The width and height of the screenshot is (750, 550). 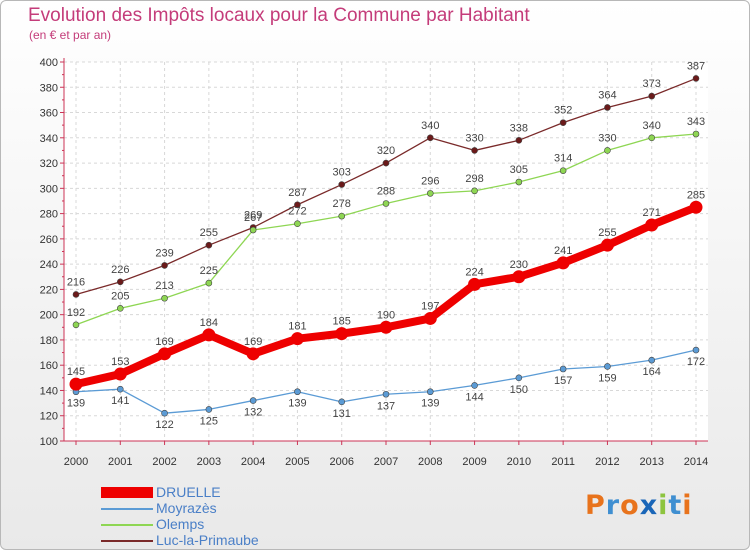 What do you see at coordinates (49, 189) in the screenshot?
I see `y-tick-label: 300` at bounding box center [49, 189].